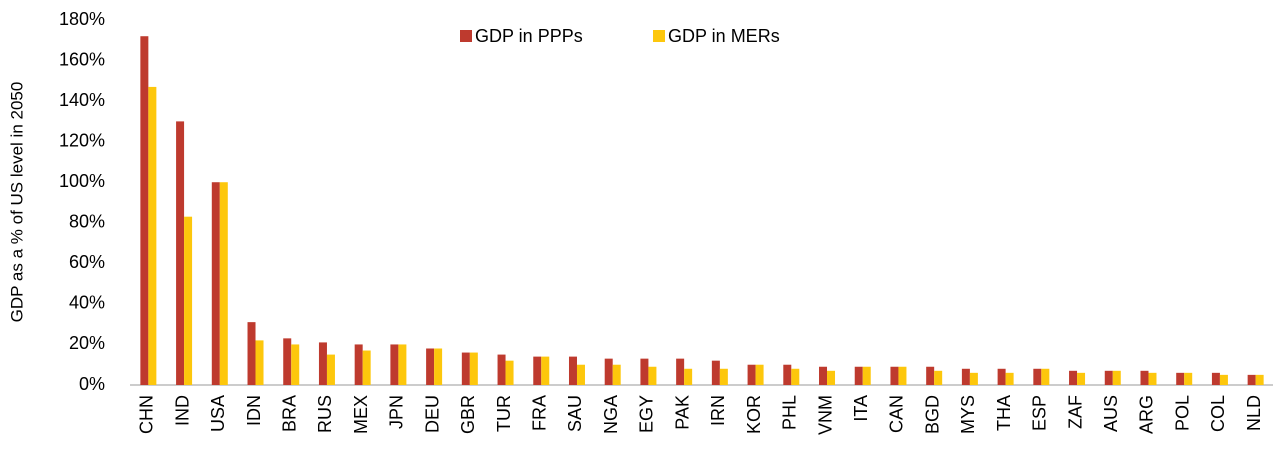  Describe the element at coordinates (87, 303) in the screenshot. I see `y-tick-label: 40%` at that location.